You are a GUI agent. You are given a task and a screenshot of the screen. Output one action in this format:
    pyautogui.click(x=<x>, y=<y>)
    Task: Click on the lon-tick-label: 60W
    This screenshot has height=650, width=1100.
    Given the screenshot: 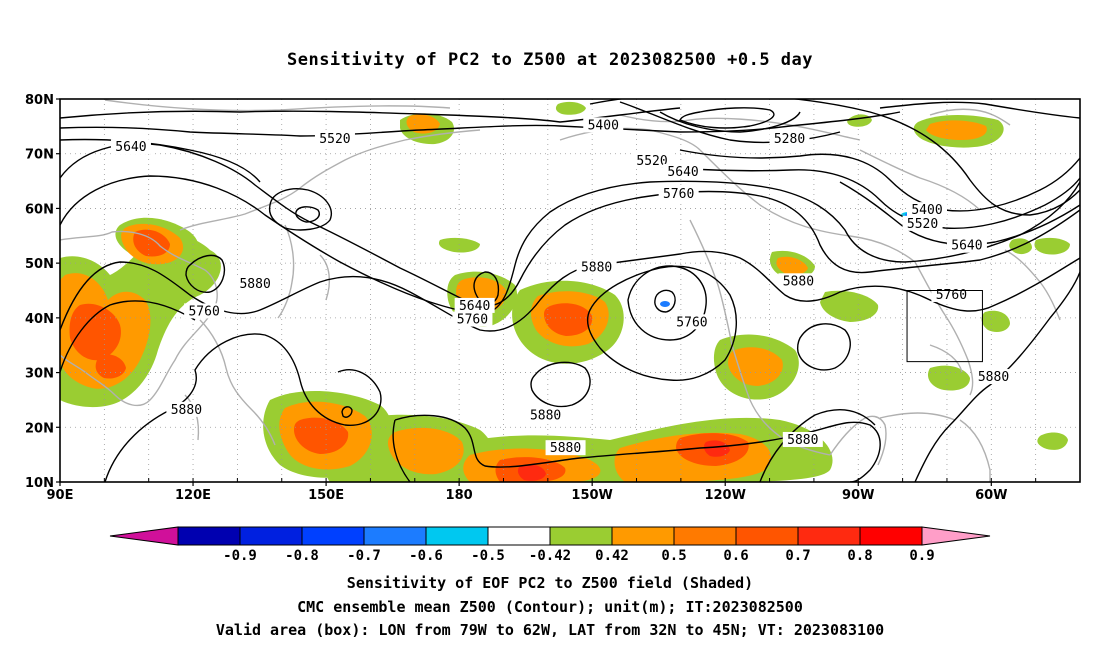 What is the action you would take?
    pyautogui.click(x=991, y=495)
    